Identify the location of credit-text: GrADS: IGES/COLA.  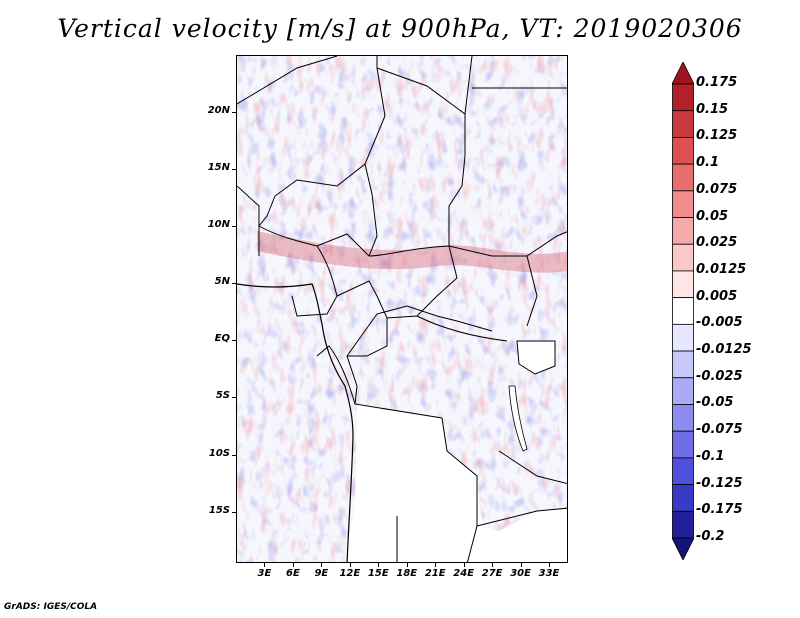
(51, 607).